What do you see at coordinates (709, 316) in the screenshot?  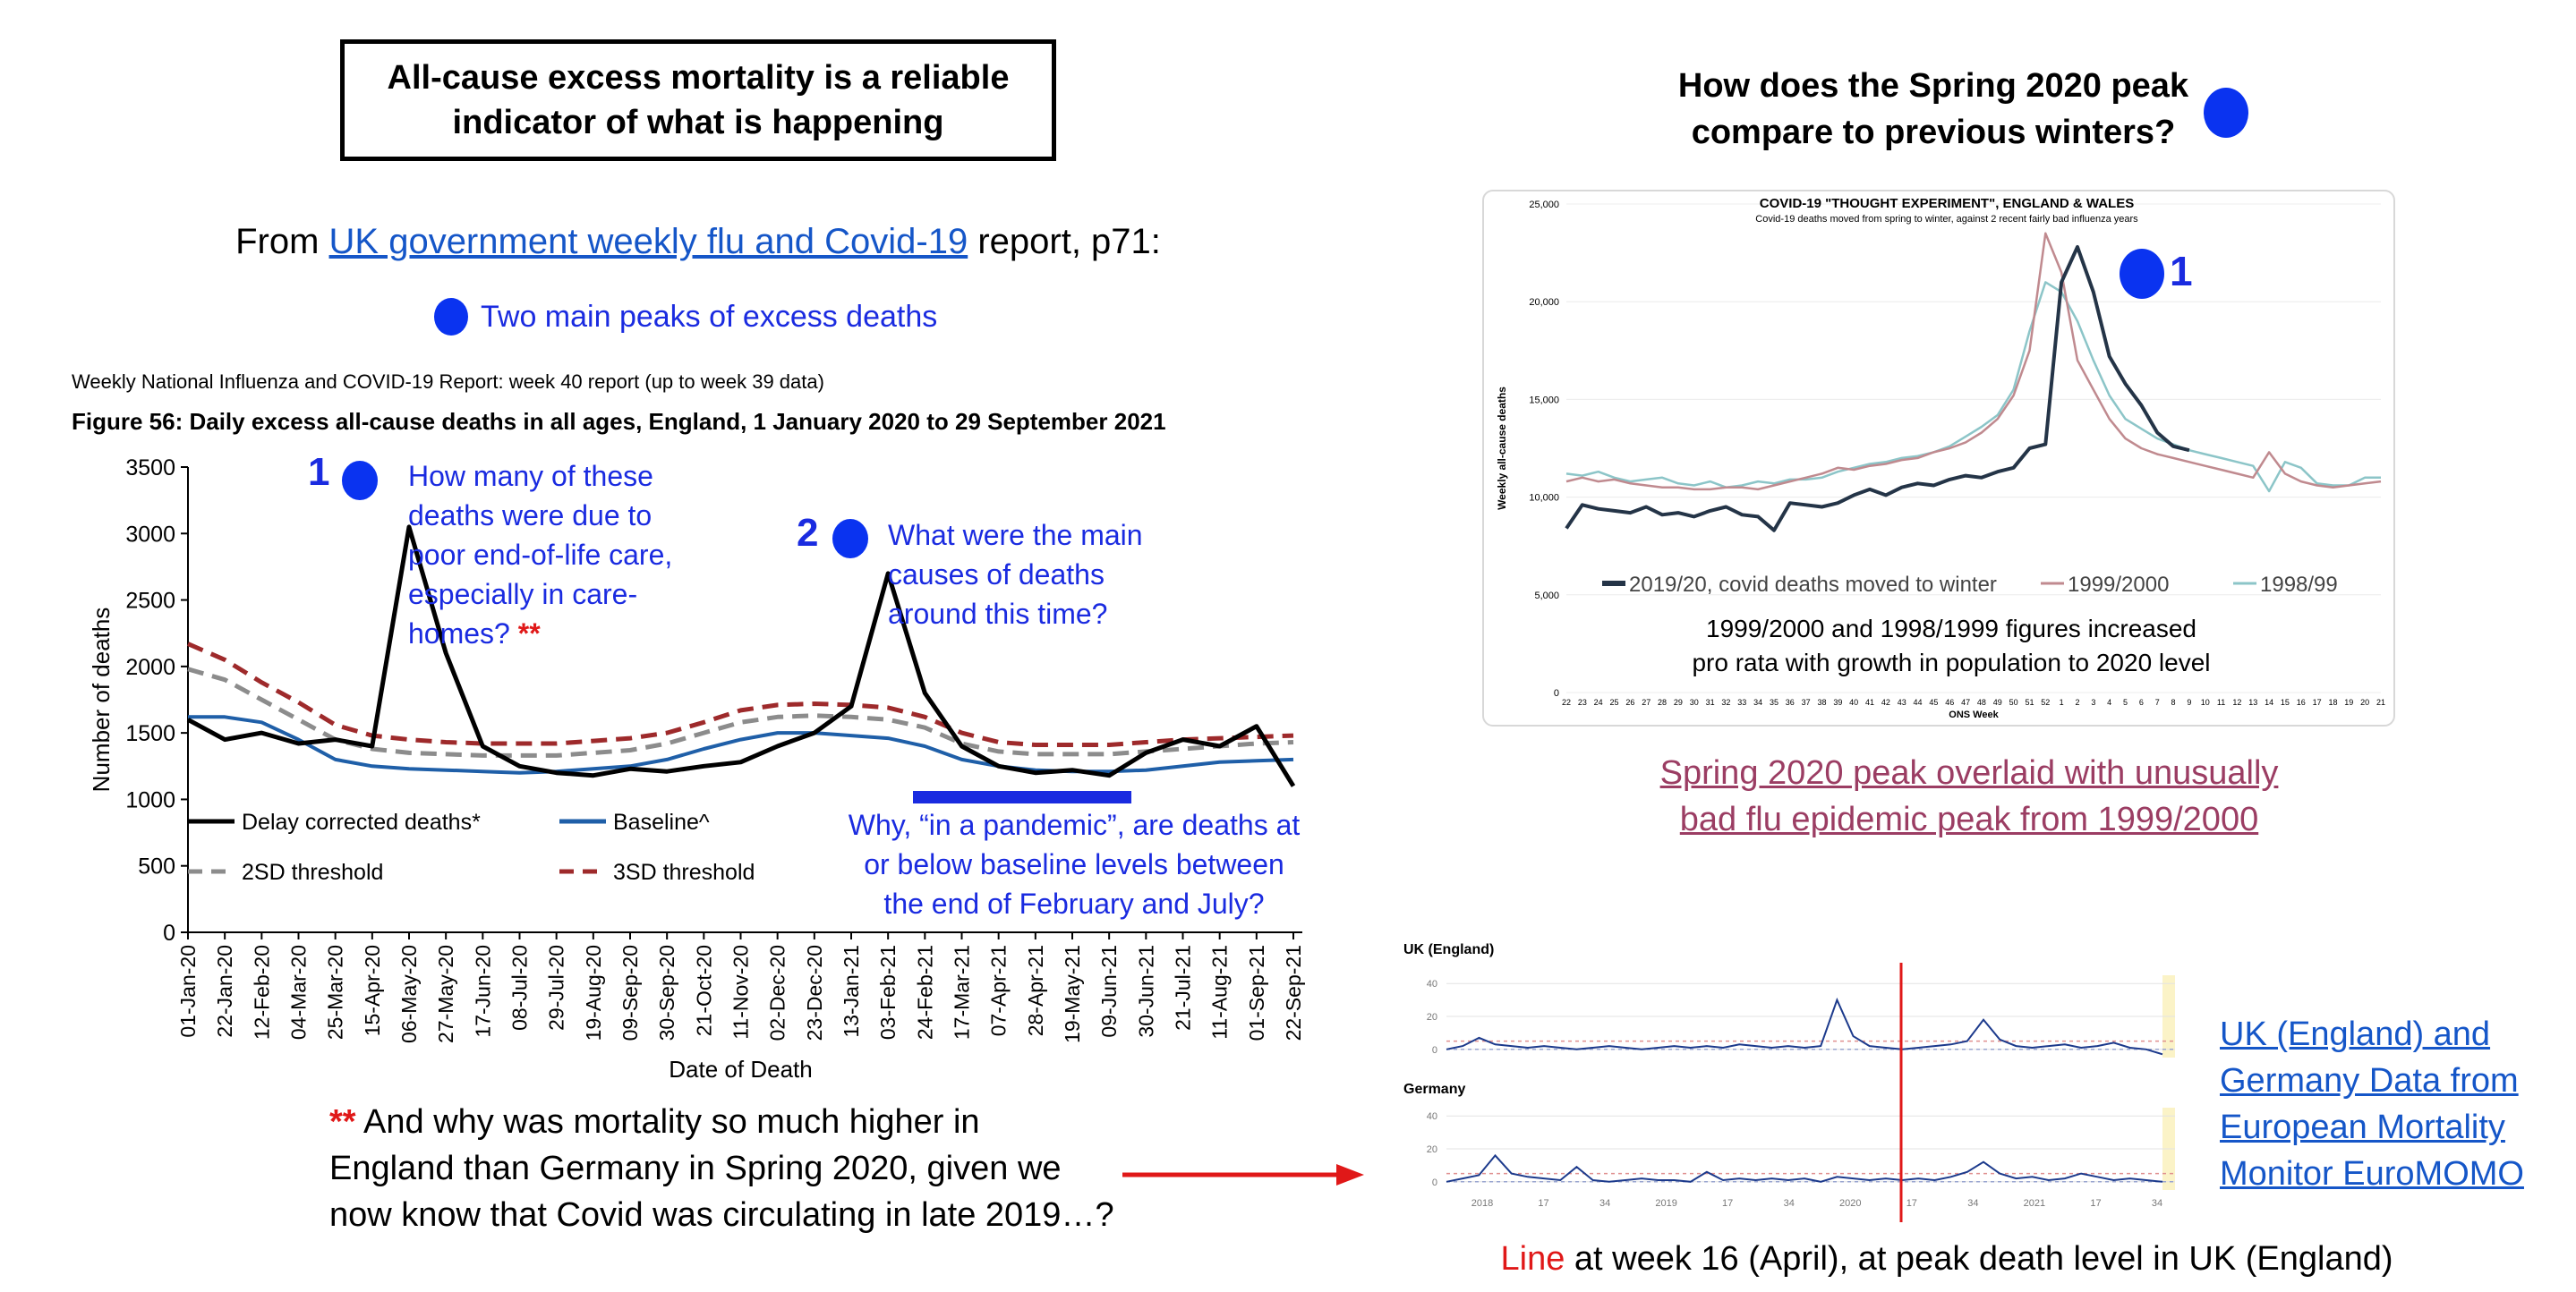 I see `peaks-note-text: Two main peaks of excess deaths` at bounding box center [709, 316].